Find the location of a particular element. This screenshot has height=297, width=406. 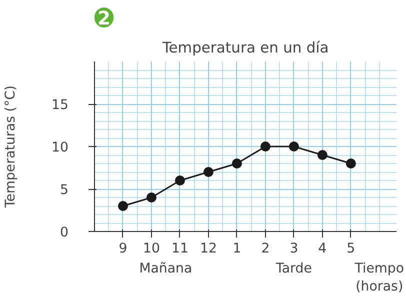

y-axis-title: Temperaturas (°C) is located at coordinates (11, 147).